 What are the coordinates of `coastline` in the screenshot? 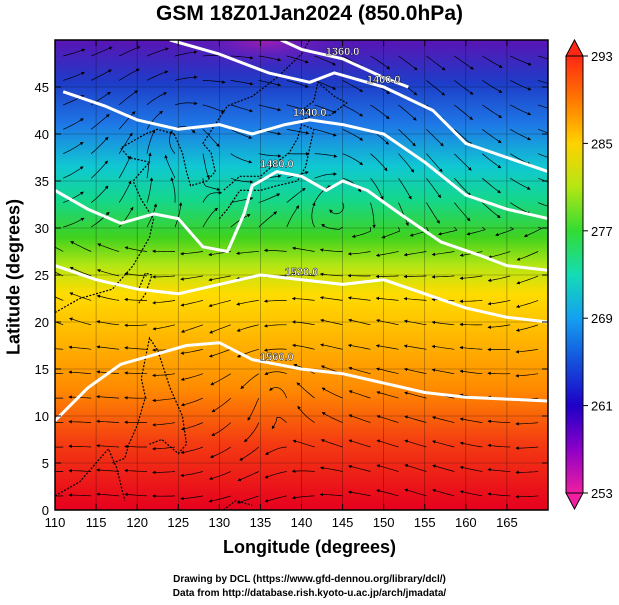 It's located at (238, 504).